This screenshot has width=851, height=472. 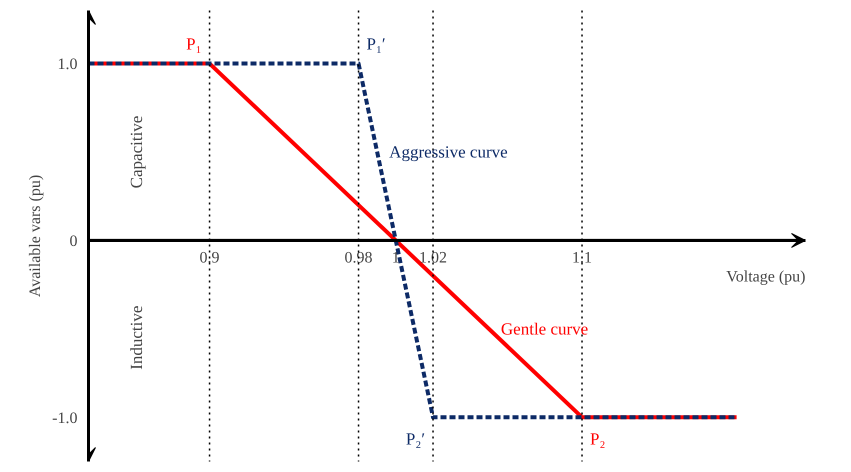 I want to click on x-tick-label: 1.1, so click(x=582, y=257).